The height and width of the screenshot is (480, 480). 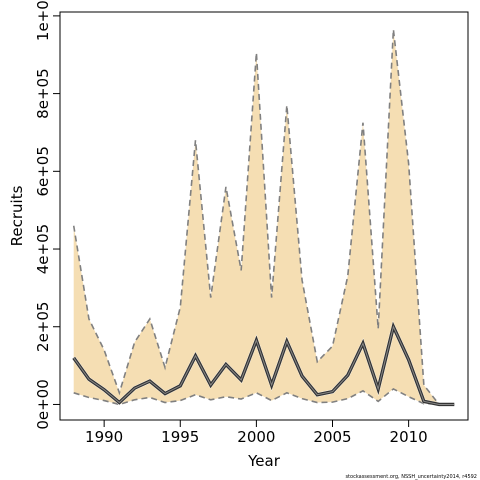 I want to click on median-line-inner, so click(x=264, y=365).